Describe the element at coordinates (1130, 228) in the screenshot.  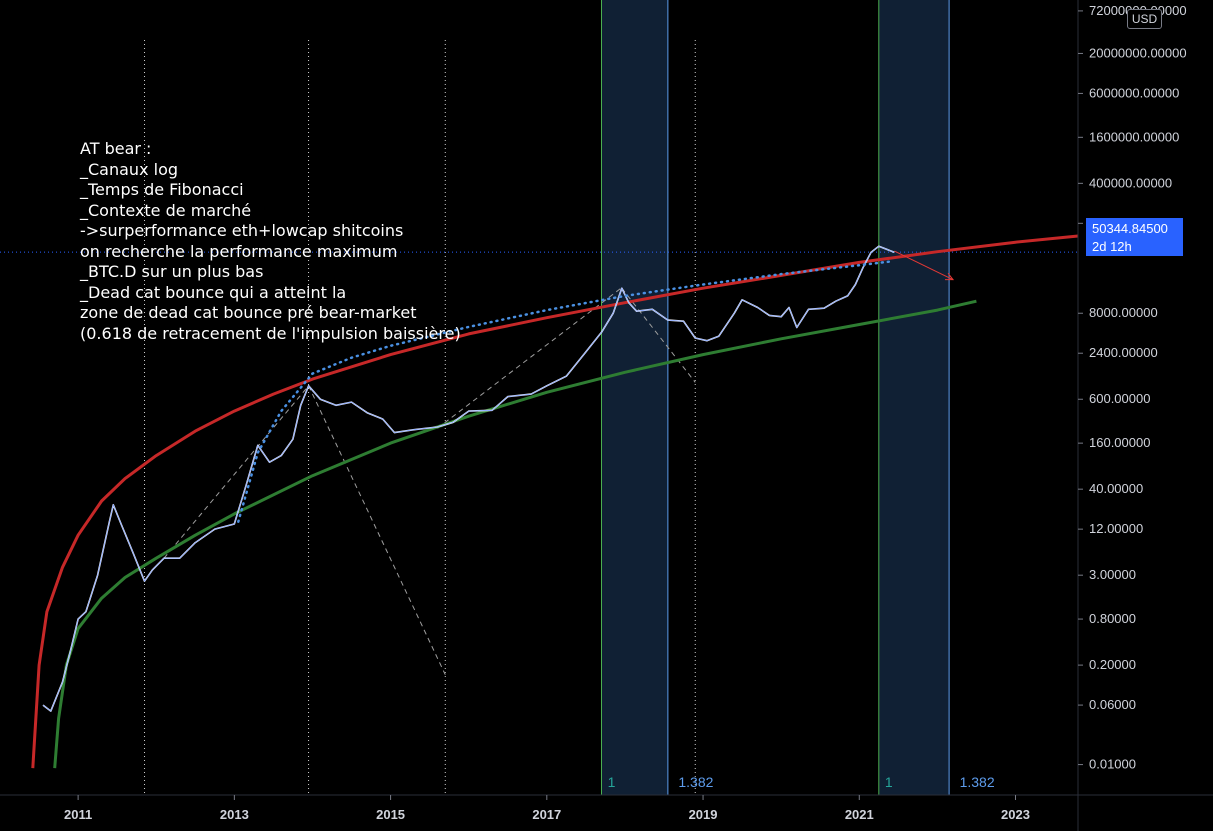
I see `last-price-value: 50344.84500` at that location.